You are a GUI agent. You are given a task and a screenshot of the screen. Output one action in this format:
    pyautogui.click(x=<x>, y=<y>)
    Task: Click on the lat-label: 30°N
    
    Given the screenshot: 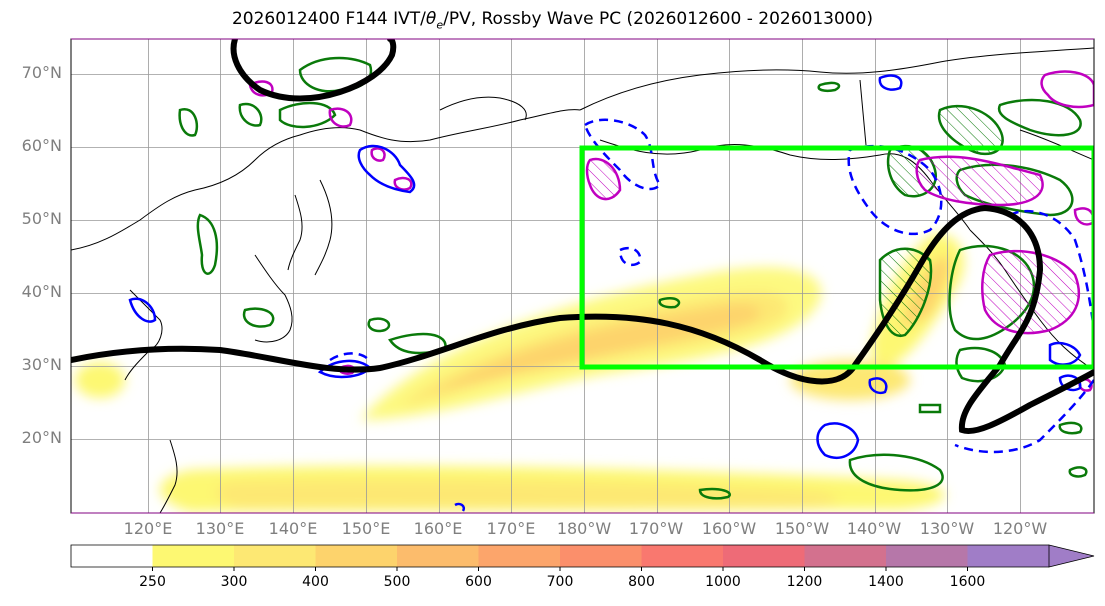 What is the action you would take?
    pyautogui.click(x=41, y=364)
    